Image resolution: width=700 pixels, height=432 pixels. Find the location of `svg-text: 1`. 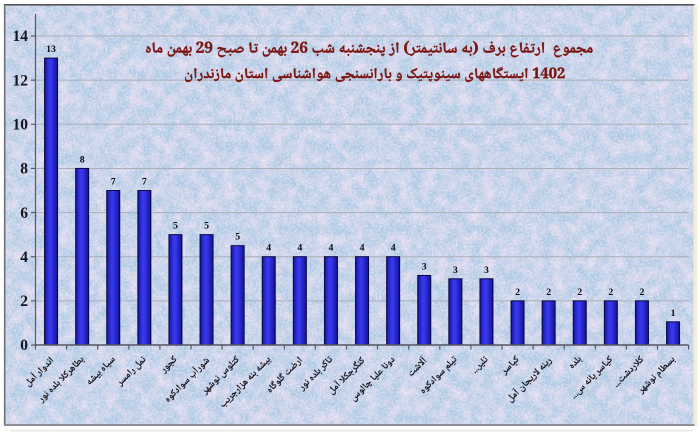

svg-text: 1 is located at coordinates (673, 313).